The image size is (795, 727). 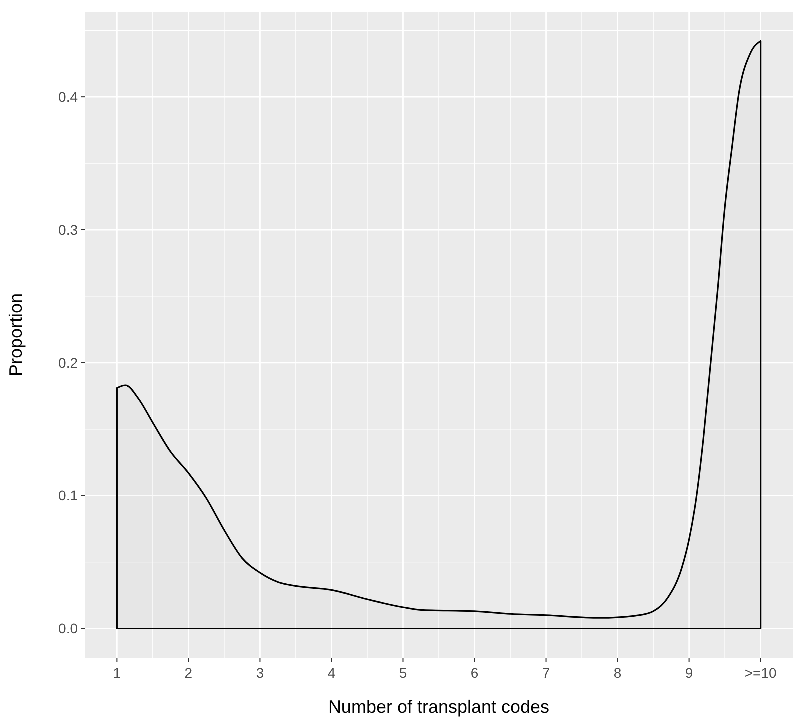 I want to click on y-tick-label: 0.1, so click(x=68, y=496).